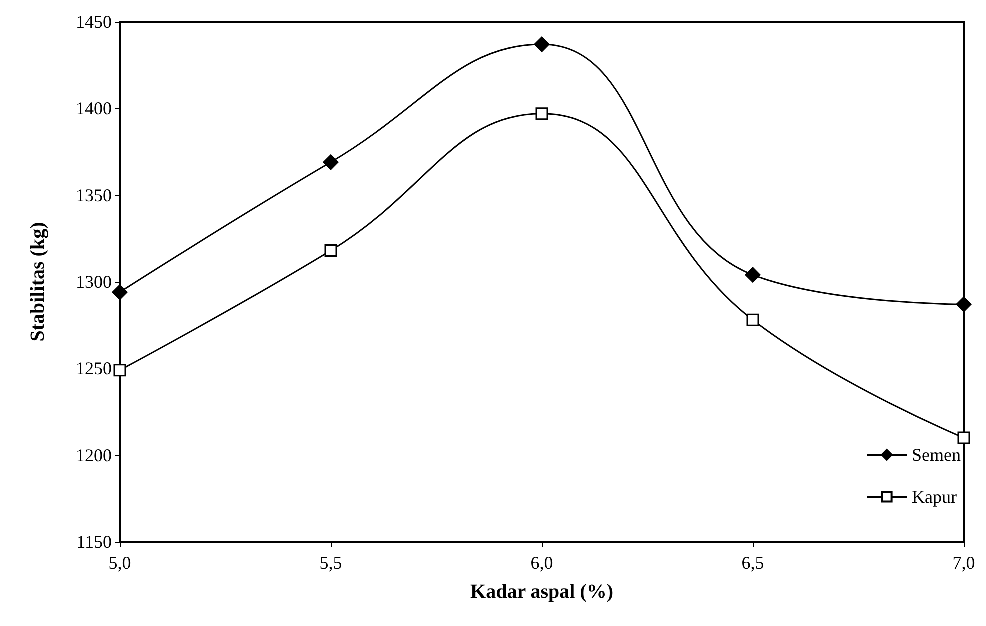 The width and height of the screenshot is (986, 626). What do you see at coordinates (542, 592) in the screenshot?
I see `x-axis-title: Kadar aspal (%)` at bounding box center [542, 592].